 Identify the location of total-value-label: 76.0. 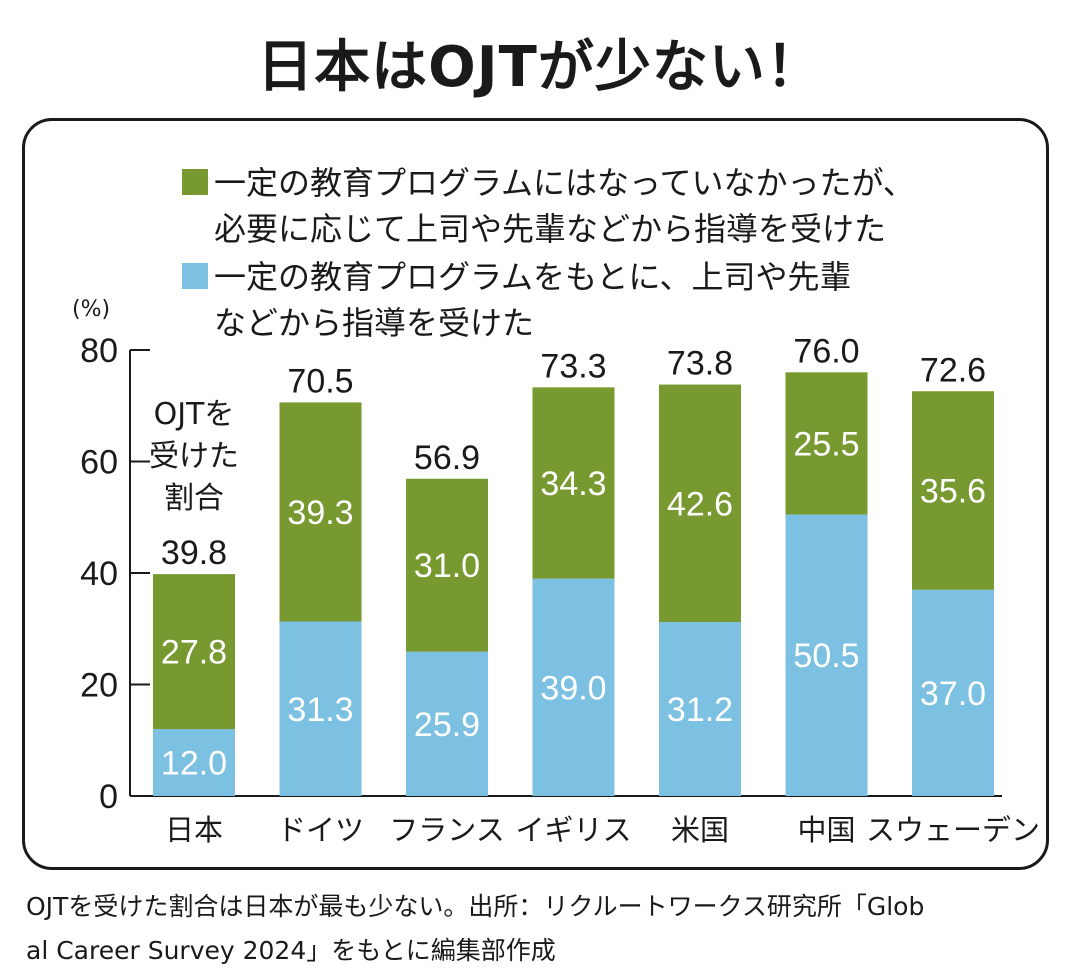
(826, 351).